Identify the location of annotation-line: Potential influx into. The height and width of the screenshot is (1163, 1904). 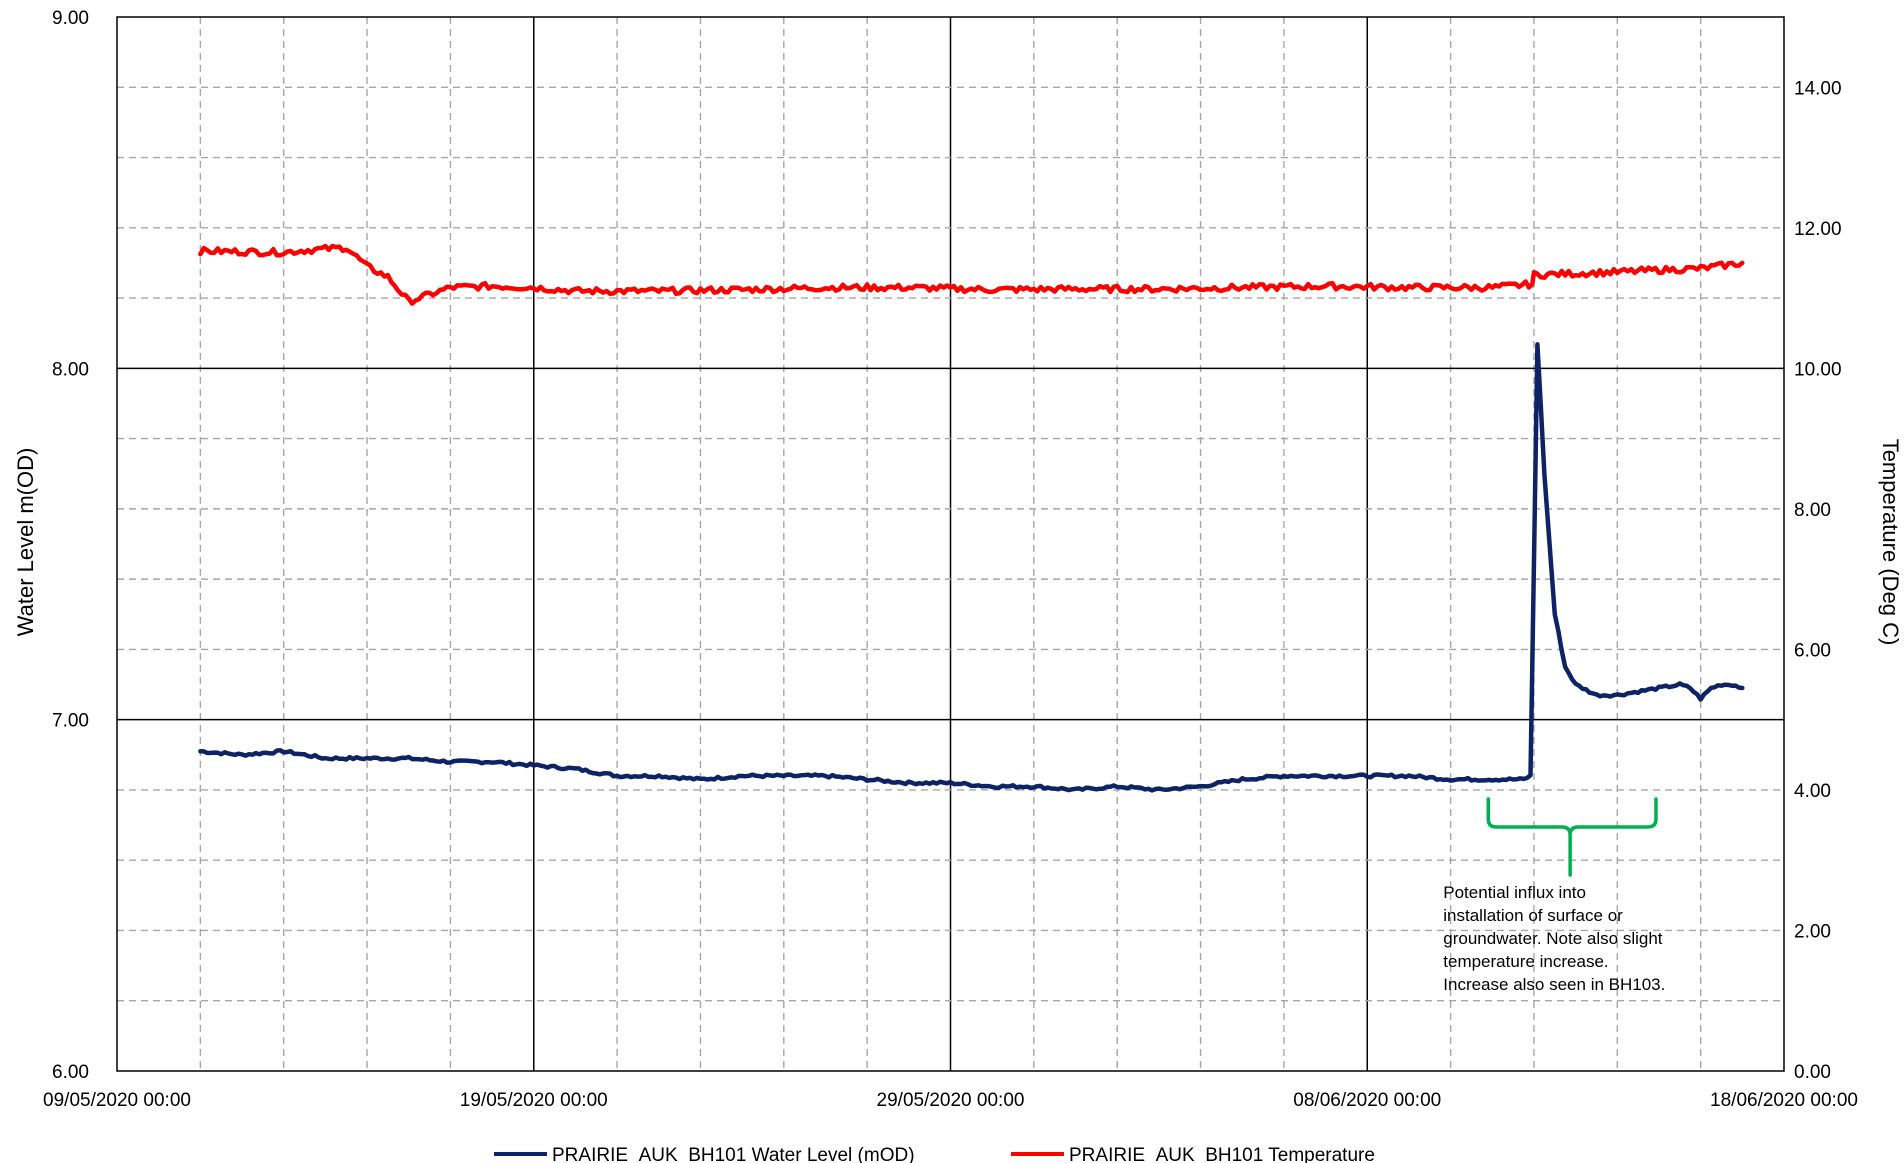
(1514, 892).